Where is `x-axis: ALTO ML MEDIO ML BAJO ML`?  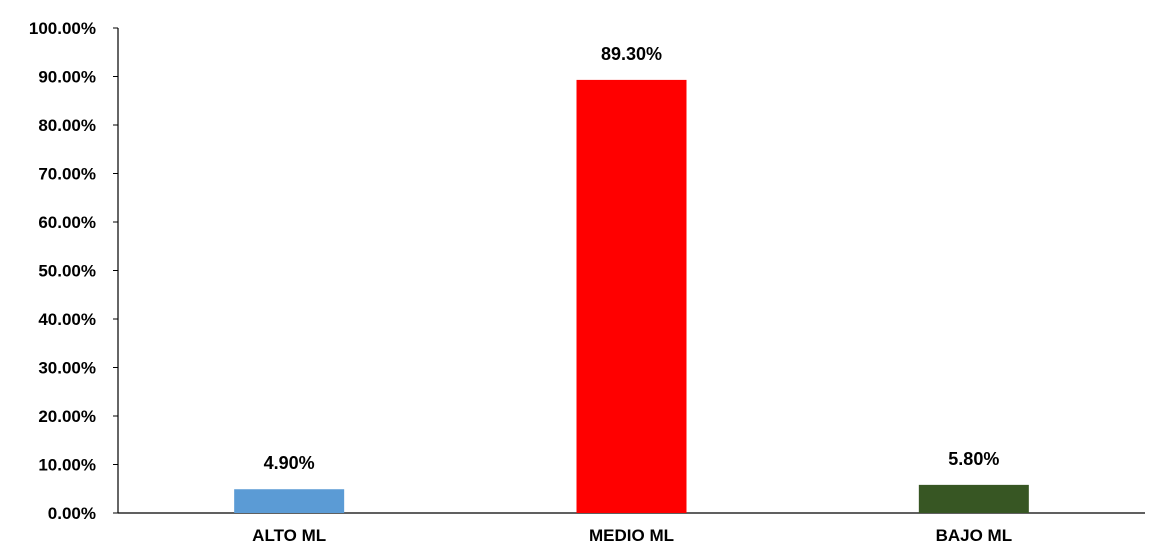
x-axis: ALTO ML MEDIO ML BAJO ML is located at coordinates (631, 528).